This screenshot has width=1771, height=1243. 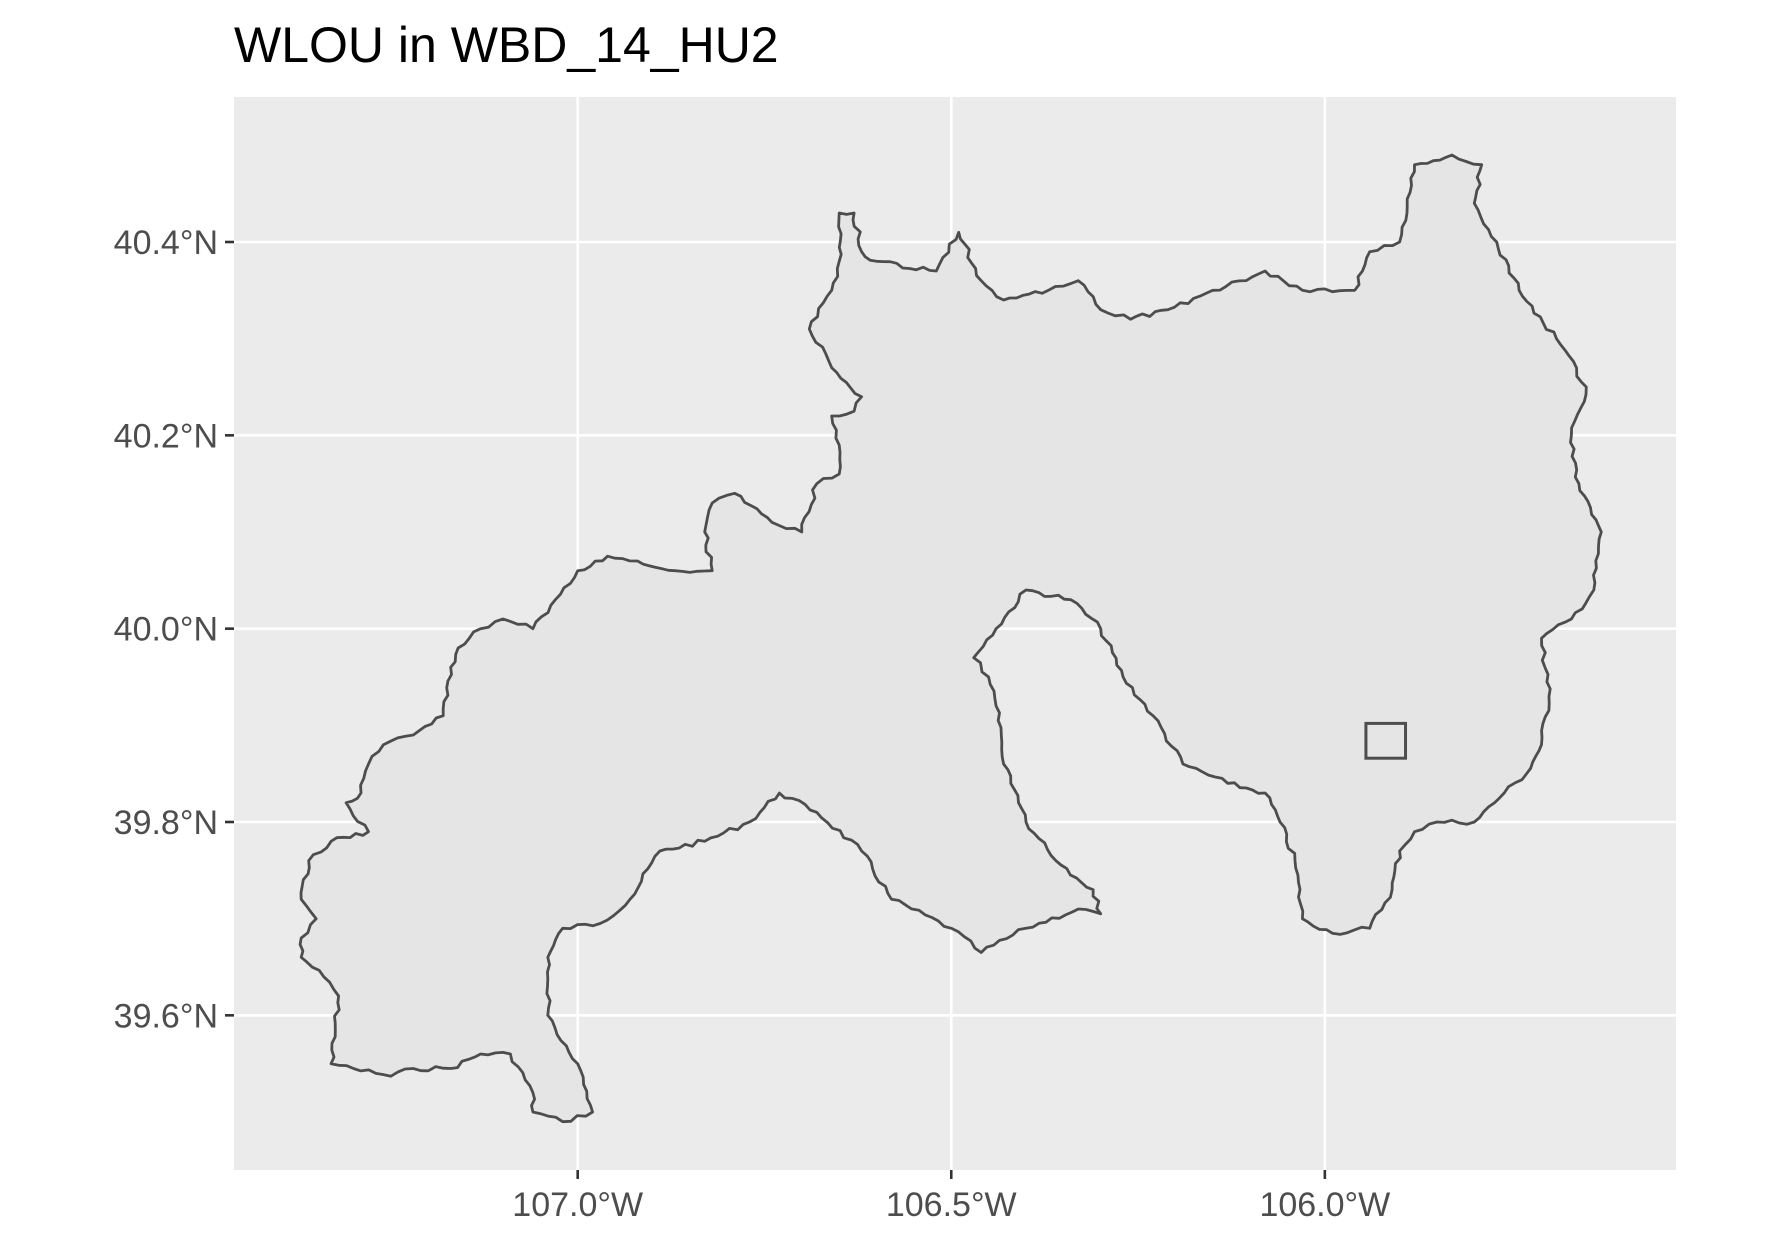 I want to click on lat-tick-label: 40.4°N, so click(x=166, y=243).